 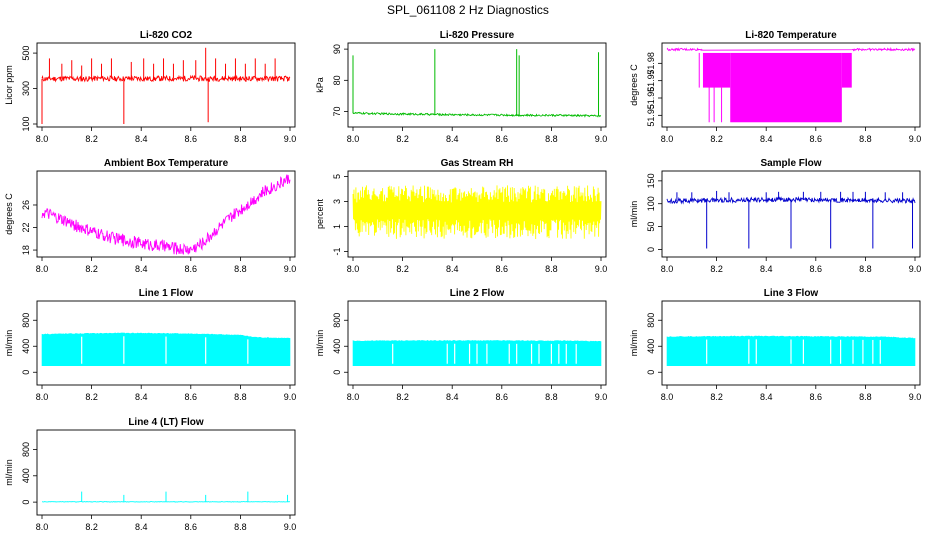 I want to click on y-tick-label: 80, so click(x=337, y=80).